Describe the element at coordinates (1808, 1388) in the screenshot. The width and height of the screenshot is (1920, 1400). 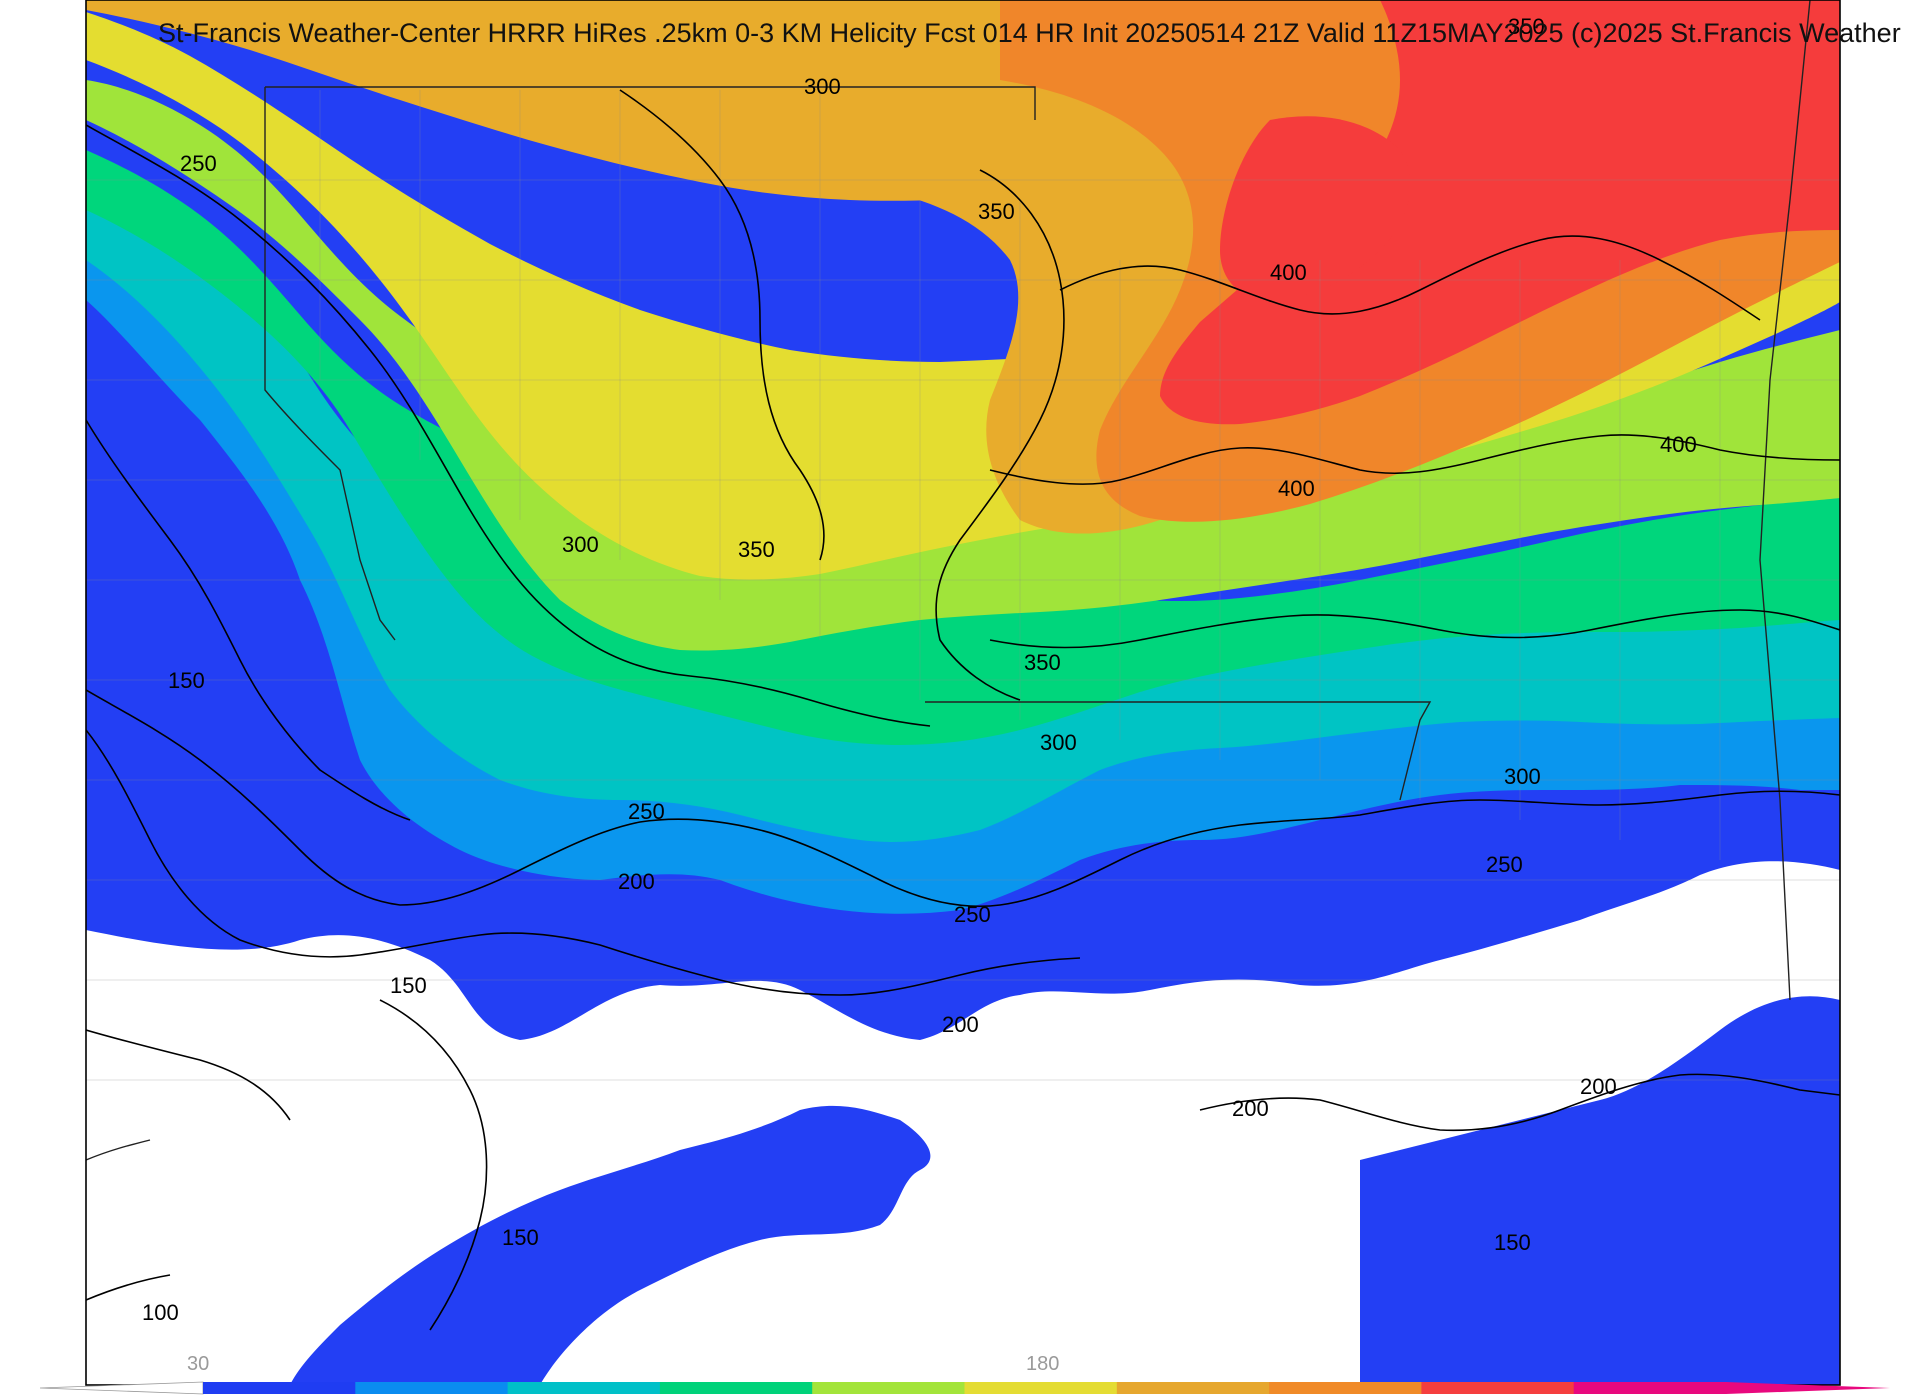
I see `colorbar-right-arrow` at that location.